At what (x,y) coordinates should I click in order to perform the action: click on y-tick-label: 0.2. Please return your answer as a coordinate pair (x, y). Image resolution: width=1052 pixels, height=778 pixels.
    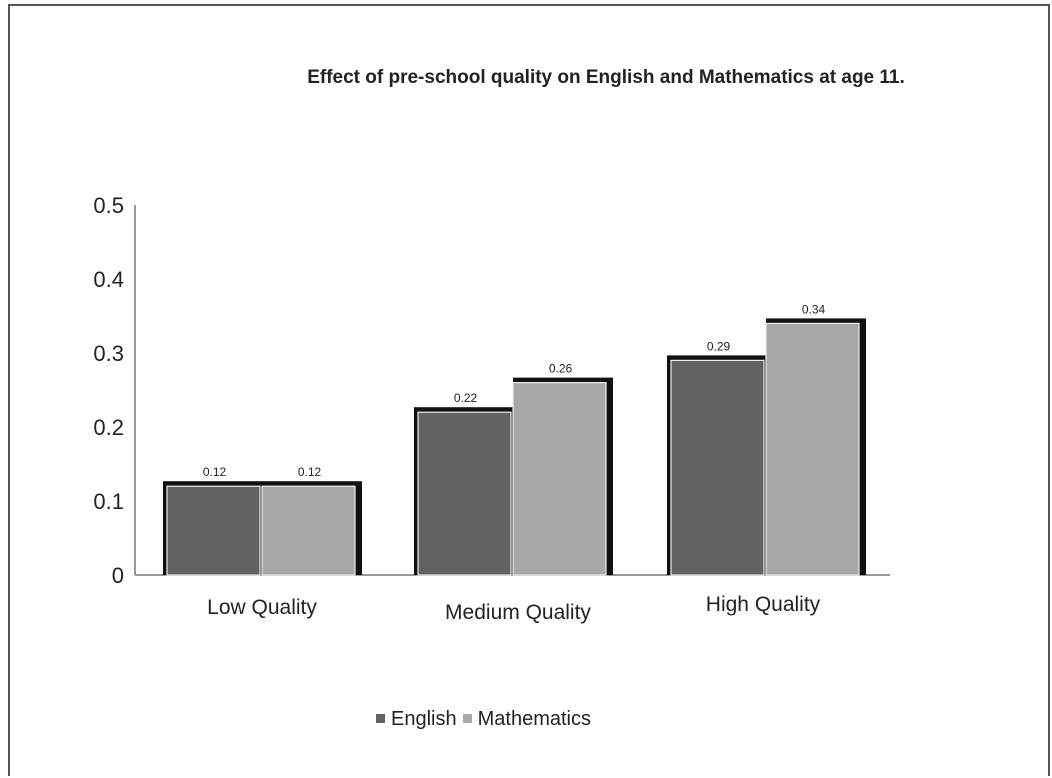
    Looking at the image, I should click on (108, 427).